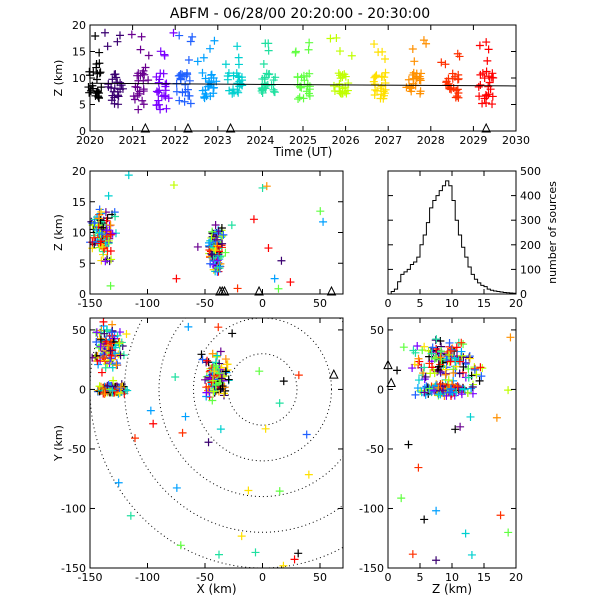  What do you see at coordinates (90, 140) in the screenshot?
I see `time-height-x-tick-label: 2020` at bounding box center [90, 140].